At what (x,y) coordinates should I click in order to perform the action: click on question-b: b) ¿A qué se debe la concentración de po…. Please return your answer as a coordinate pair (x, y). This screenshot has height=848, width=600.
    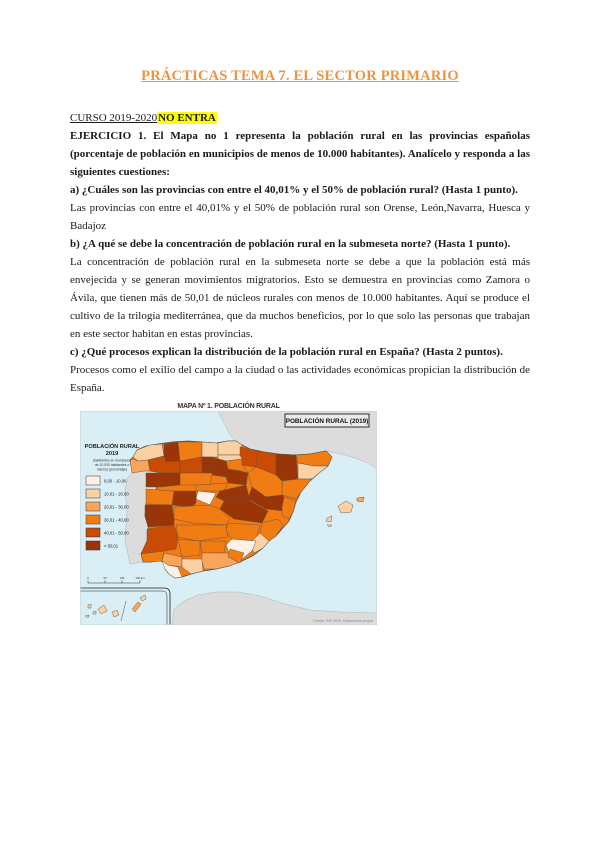
    Looking at the image, I should click on (290, 244).